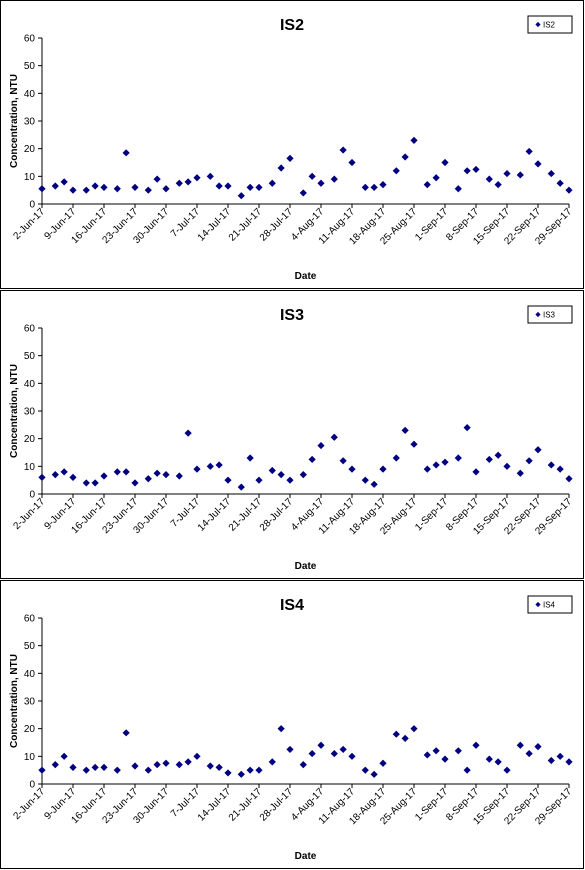  What do you see at coordinates (277, 515) in the screenshot?
I see `x-tick-label: 28-Jul-17` at bounding box center [277, 515].